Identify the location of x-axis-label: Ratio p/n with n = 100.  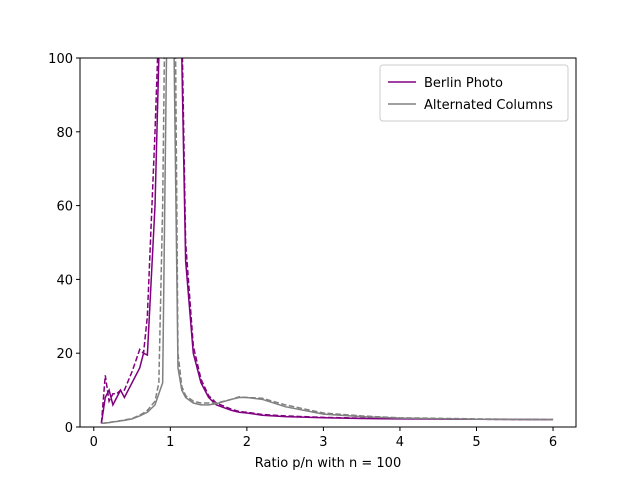
(328, 463).